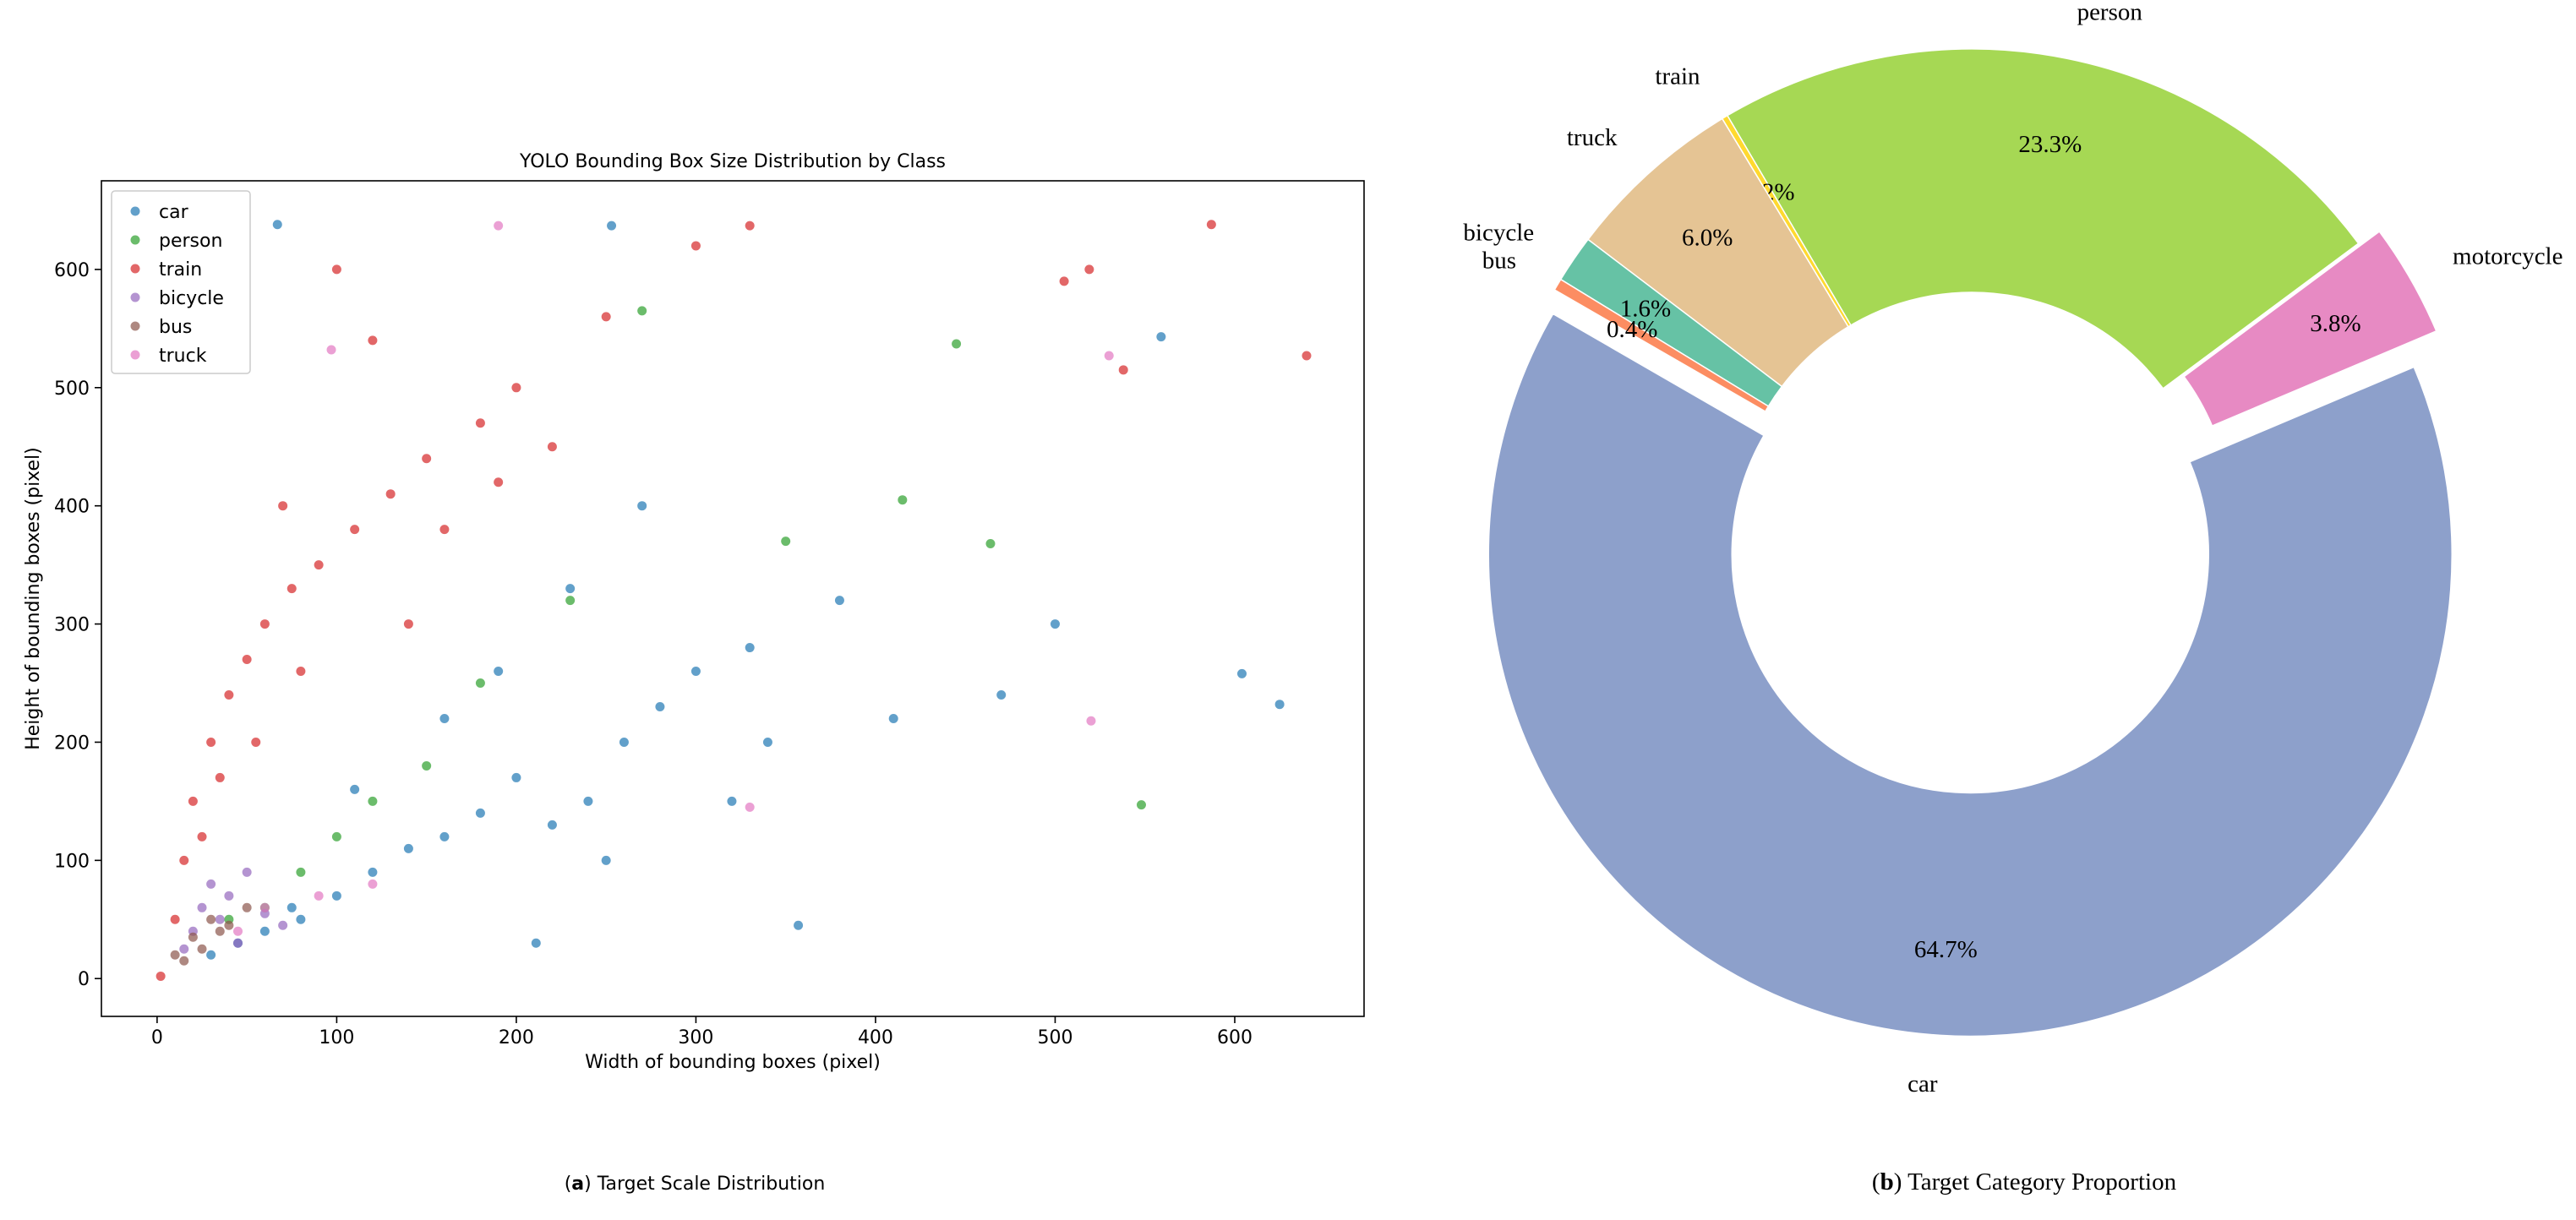 The image size is (2576, 1220). I want to click on wedge-label: bus, so click(1499, 261).